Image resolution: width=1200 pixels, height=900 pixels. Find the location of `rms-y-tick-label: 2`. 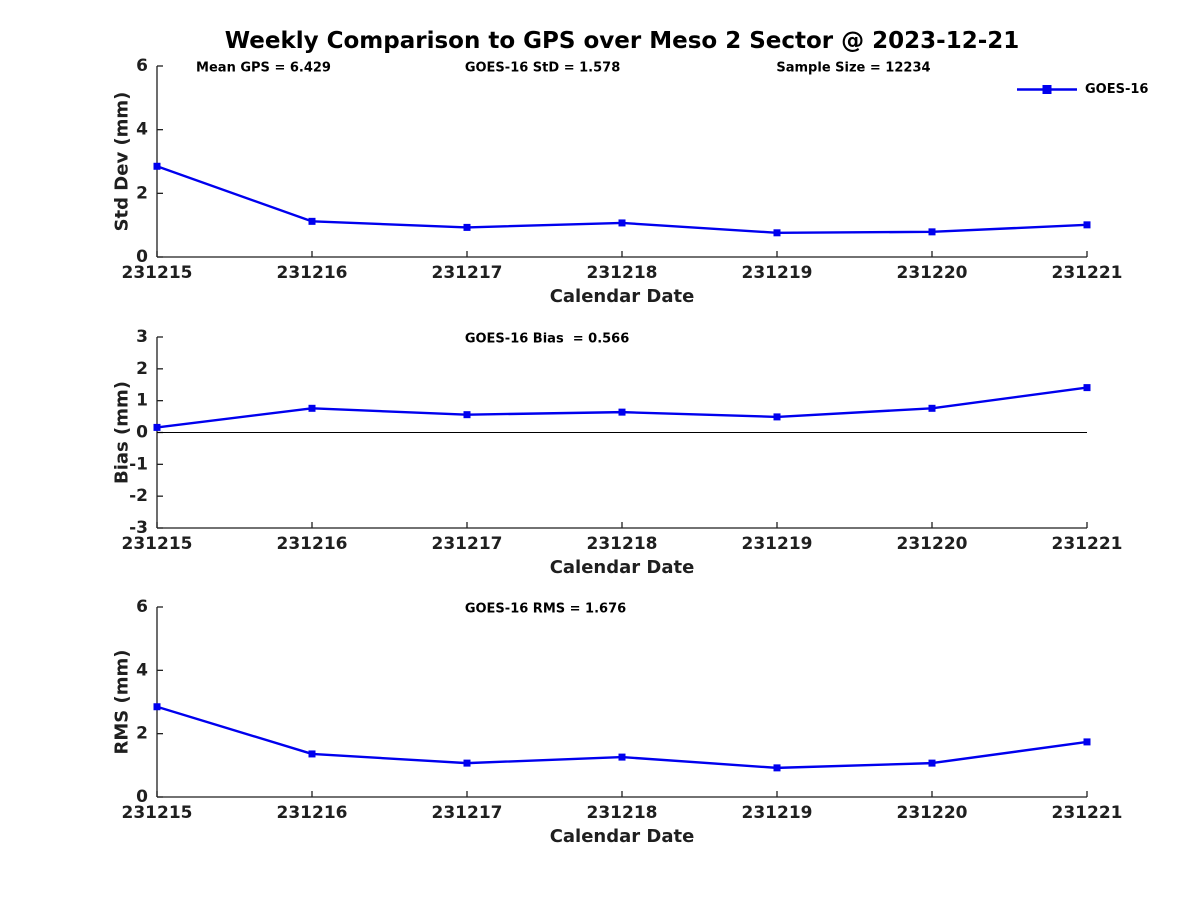

rms-y-tick-label: 2 is located at coordinates (142, 734).